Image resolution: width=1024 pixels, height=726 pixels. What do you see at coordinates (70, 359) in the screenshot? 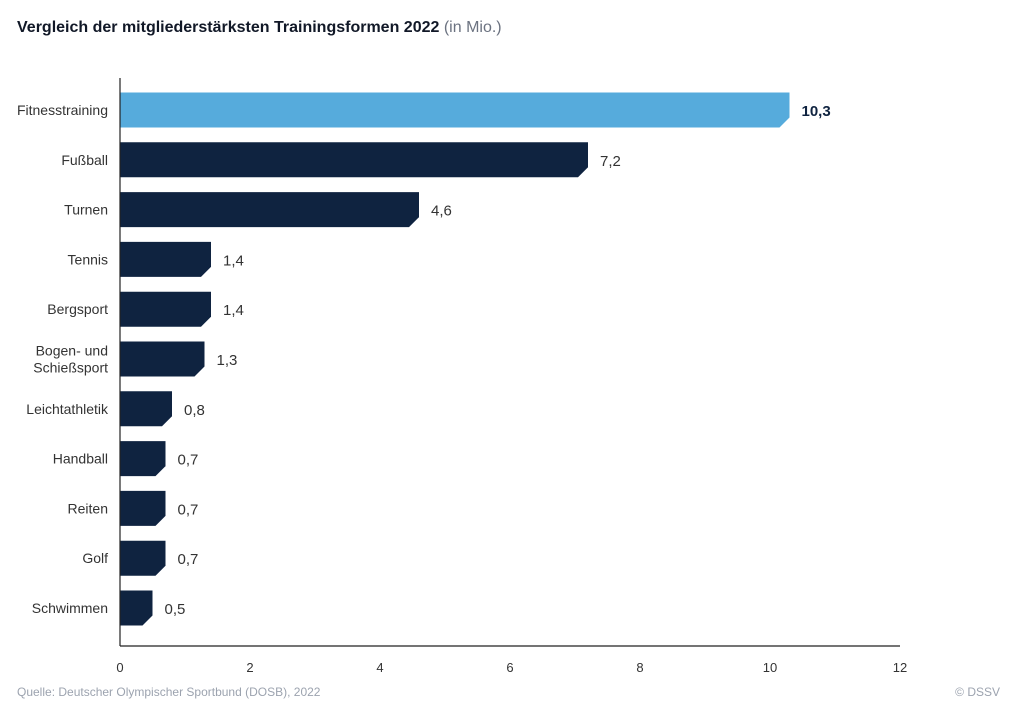
I see `category-label: Bogen- und Schießsport` at bounding box center [70, 359].